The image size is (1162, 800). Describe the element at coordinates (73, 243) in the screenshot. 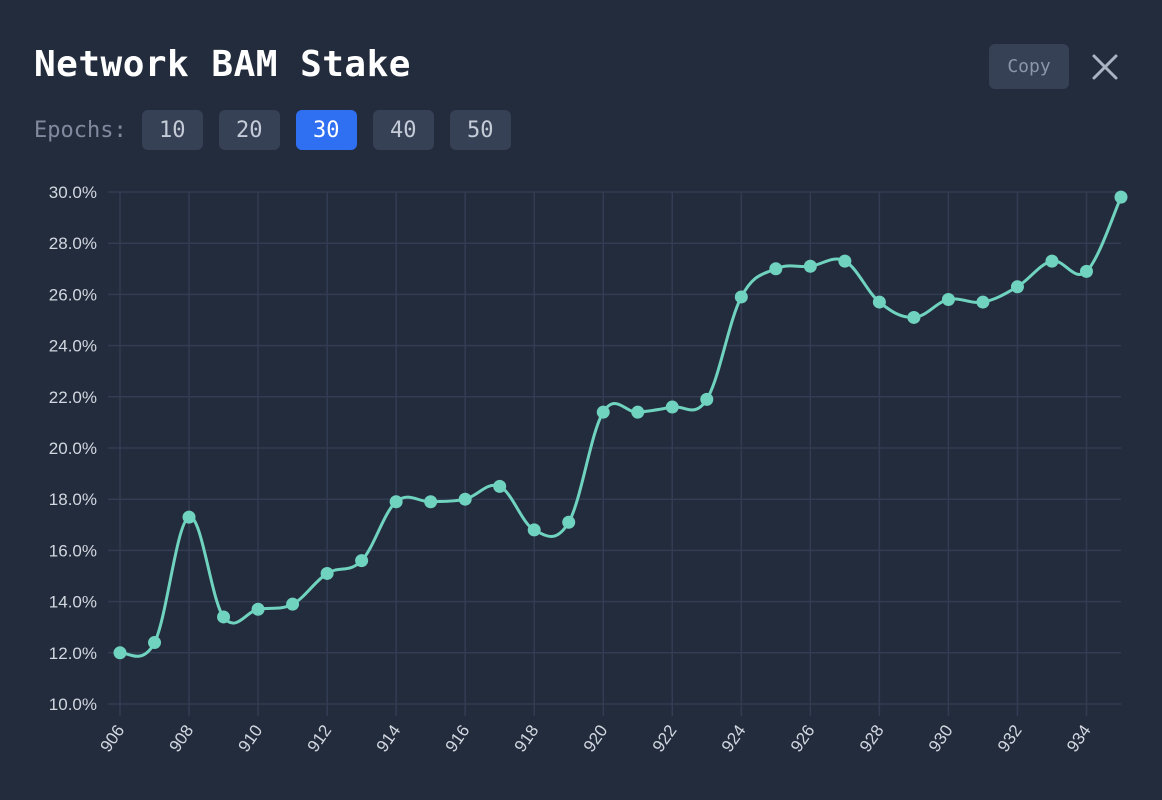

I see `y-tick-label: 28.0%` at that location.